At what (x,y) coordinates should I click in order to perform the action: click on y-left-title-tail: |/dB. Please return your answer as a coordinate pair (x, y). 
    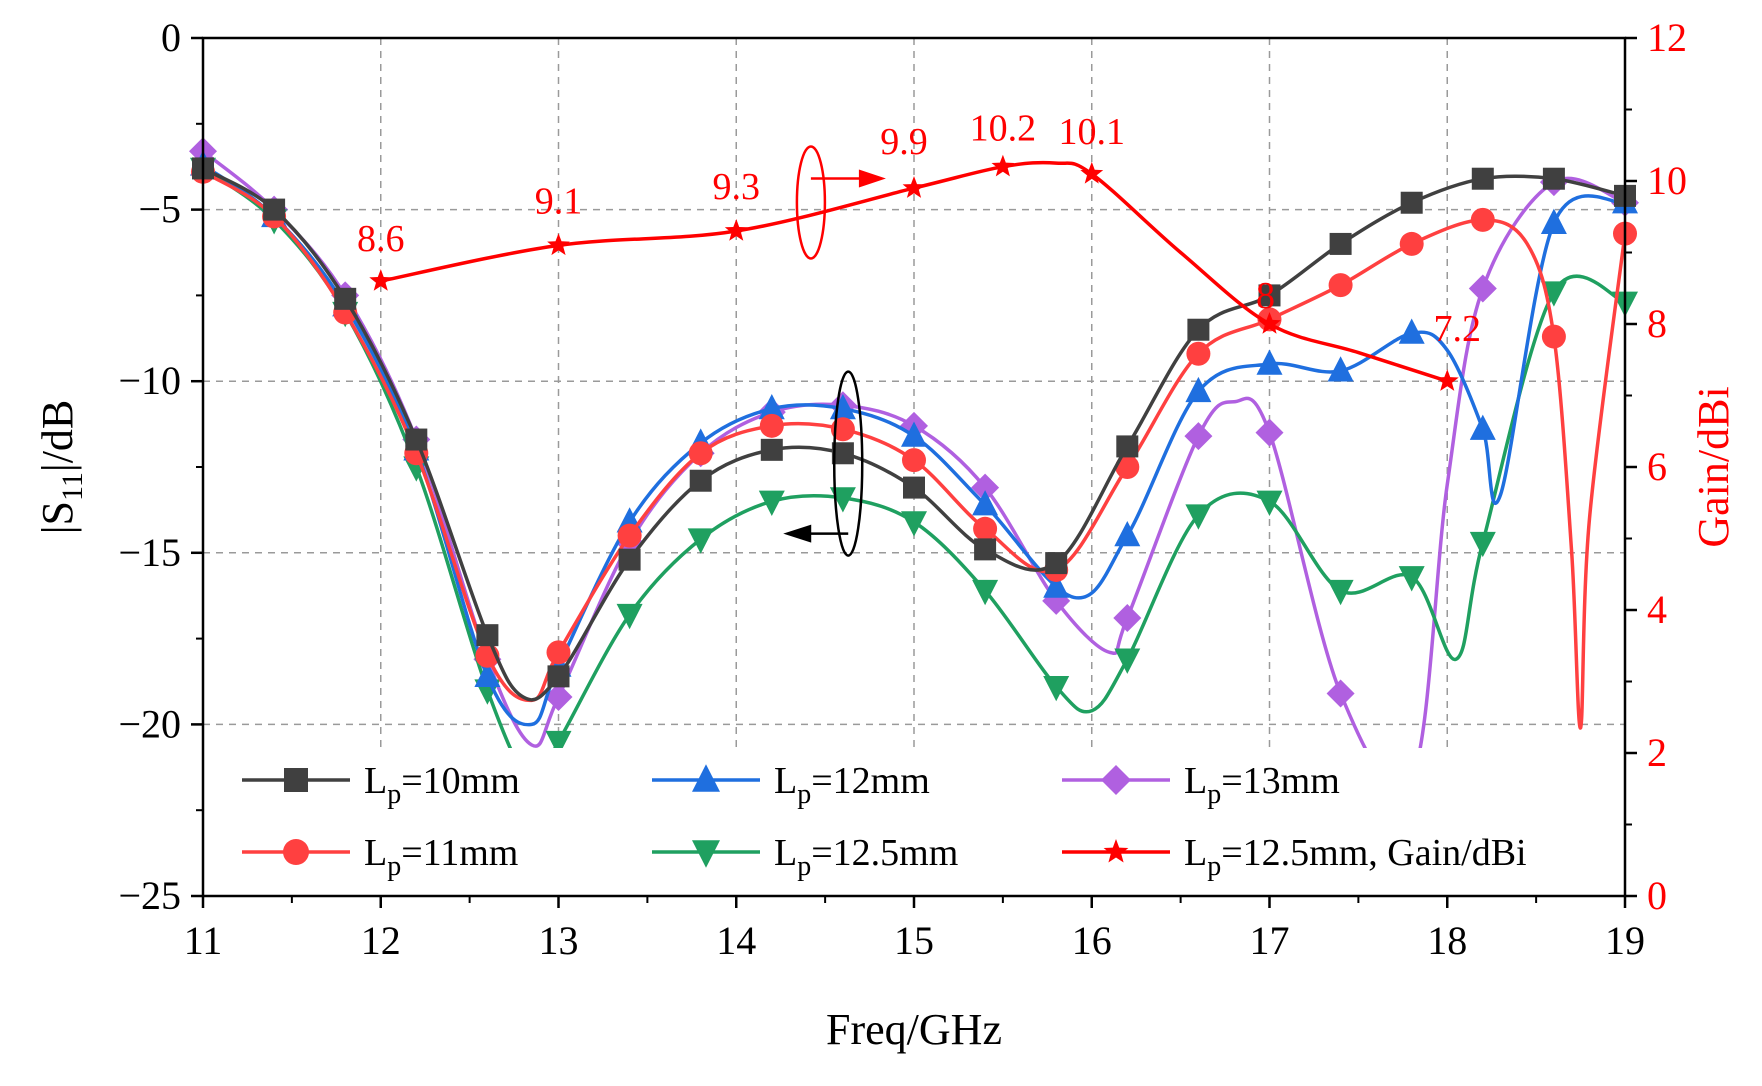
    Looking at the image, I should click on (57, 436).